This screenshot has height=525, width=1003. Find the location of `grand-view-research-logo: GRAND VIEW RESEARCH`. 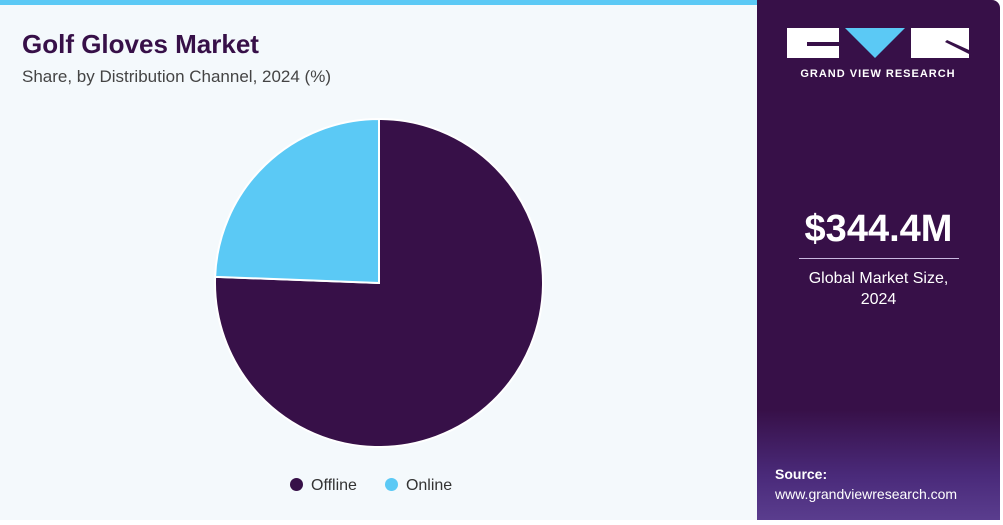

grand-view-research-logo: GRAND VIEW RESEARCH is located at coordinates (878, 54).